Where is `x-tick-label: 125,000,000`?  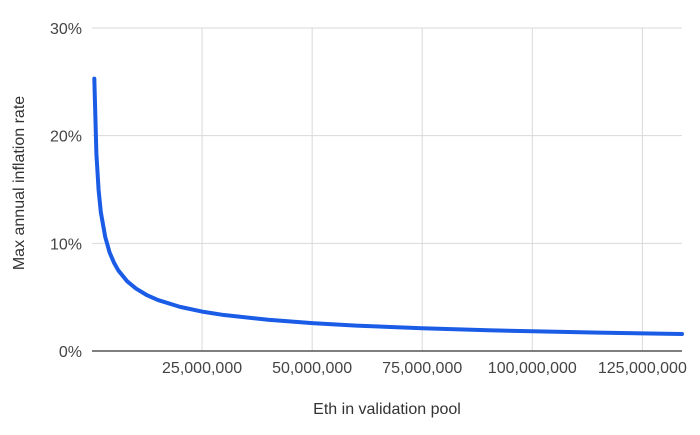
x-tick-label: 125,000,000 is located at coordinates (642, 368).